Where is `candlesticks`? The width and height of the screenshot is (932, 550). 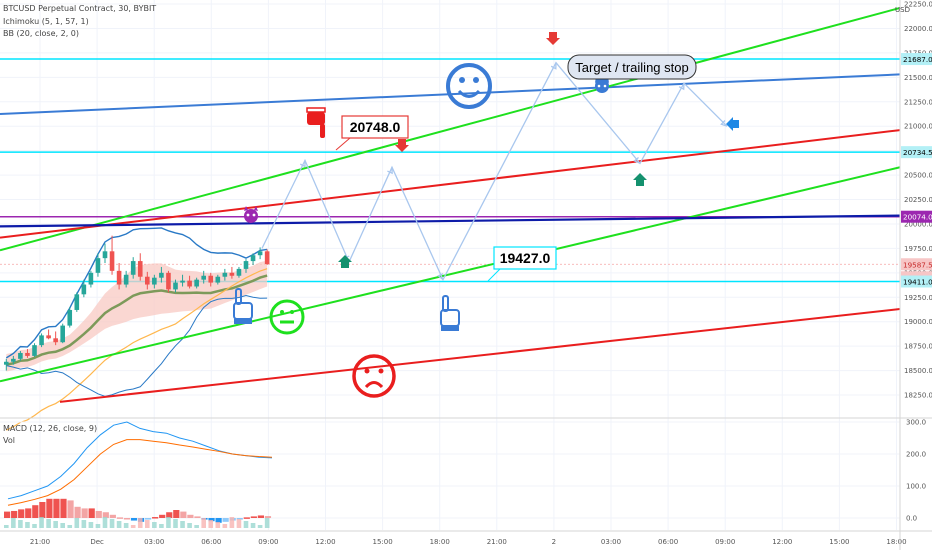
candlesticks is located at coordinates (137, 303).